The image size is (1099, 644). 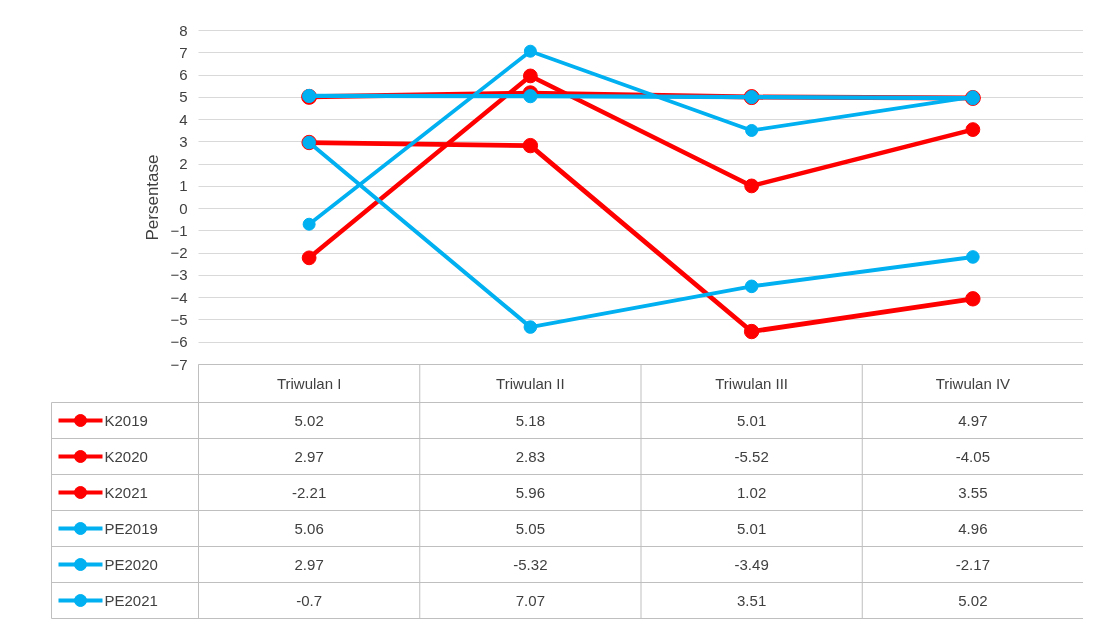 What do you see at coordinates (973, 383) in the screenshot?
I see `x-tick-label: Triwulan IV` at bounding box center [973, 383].